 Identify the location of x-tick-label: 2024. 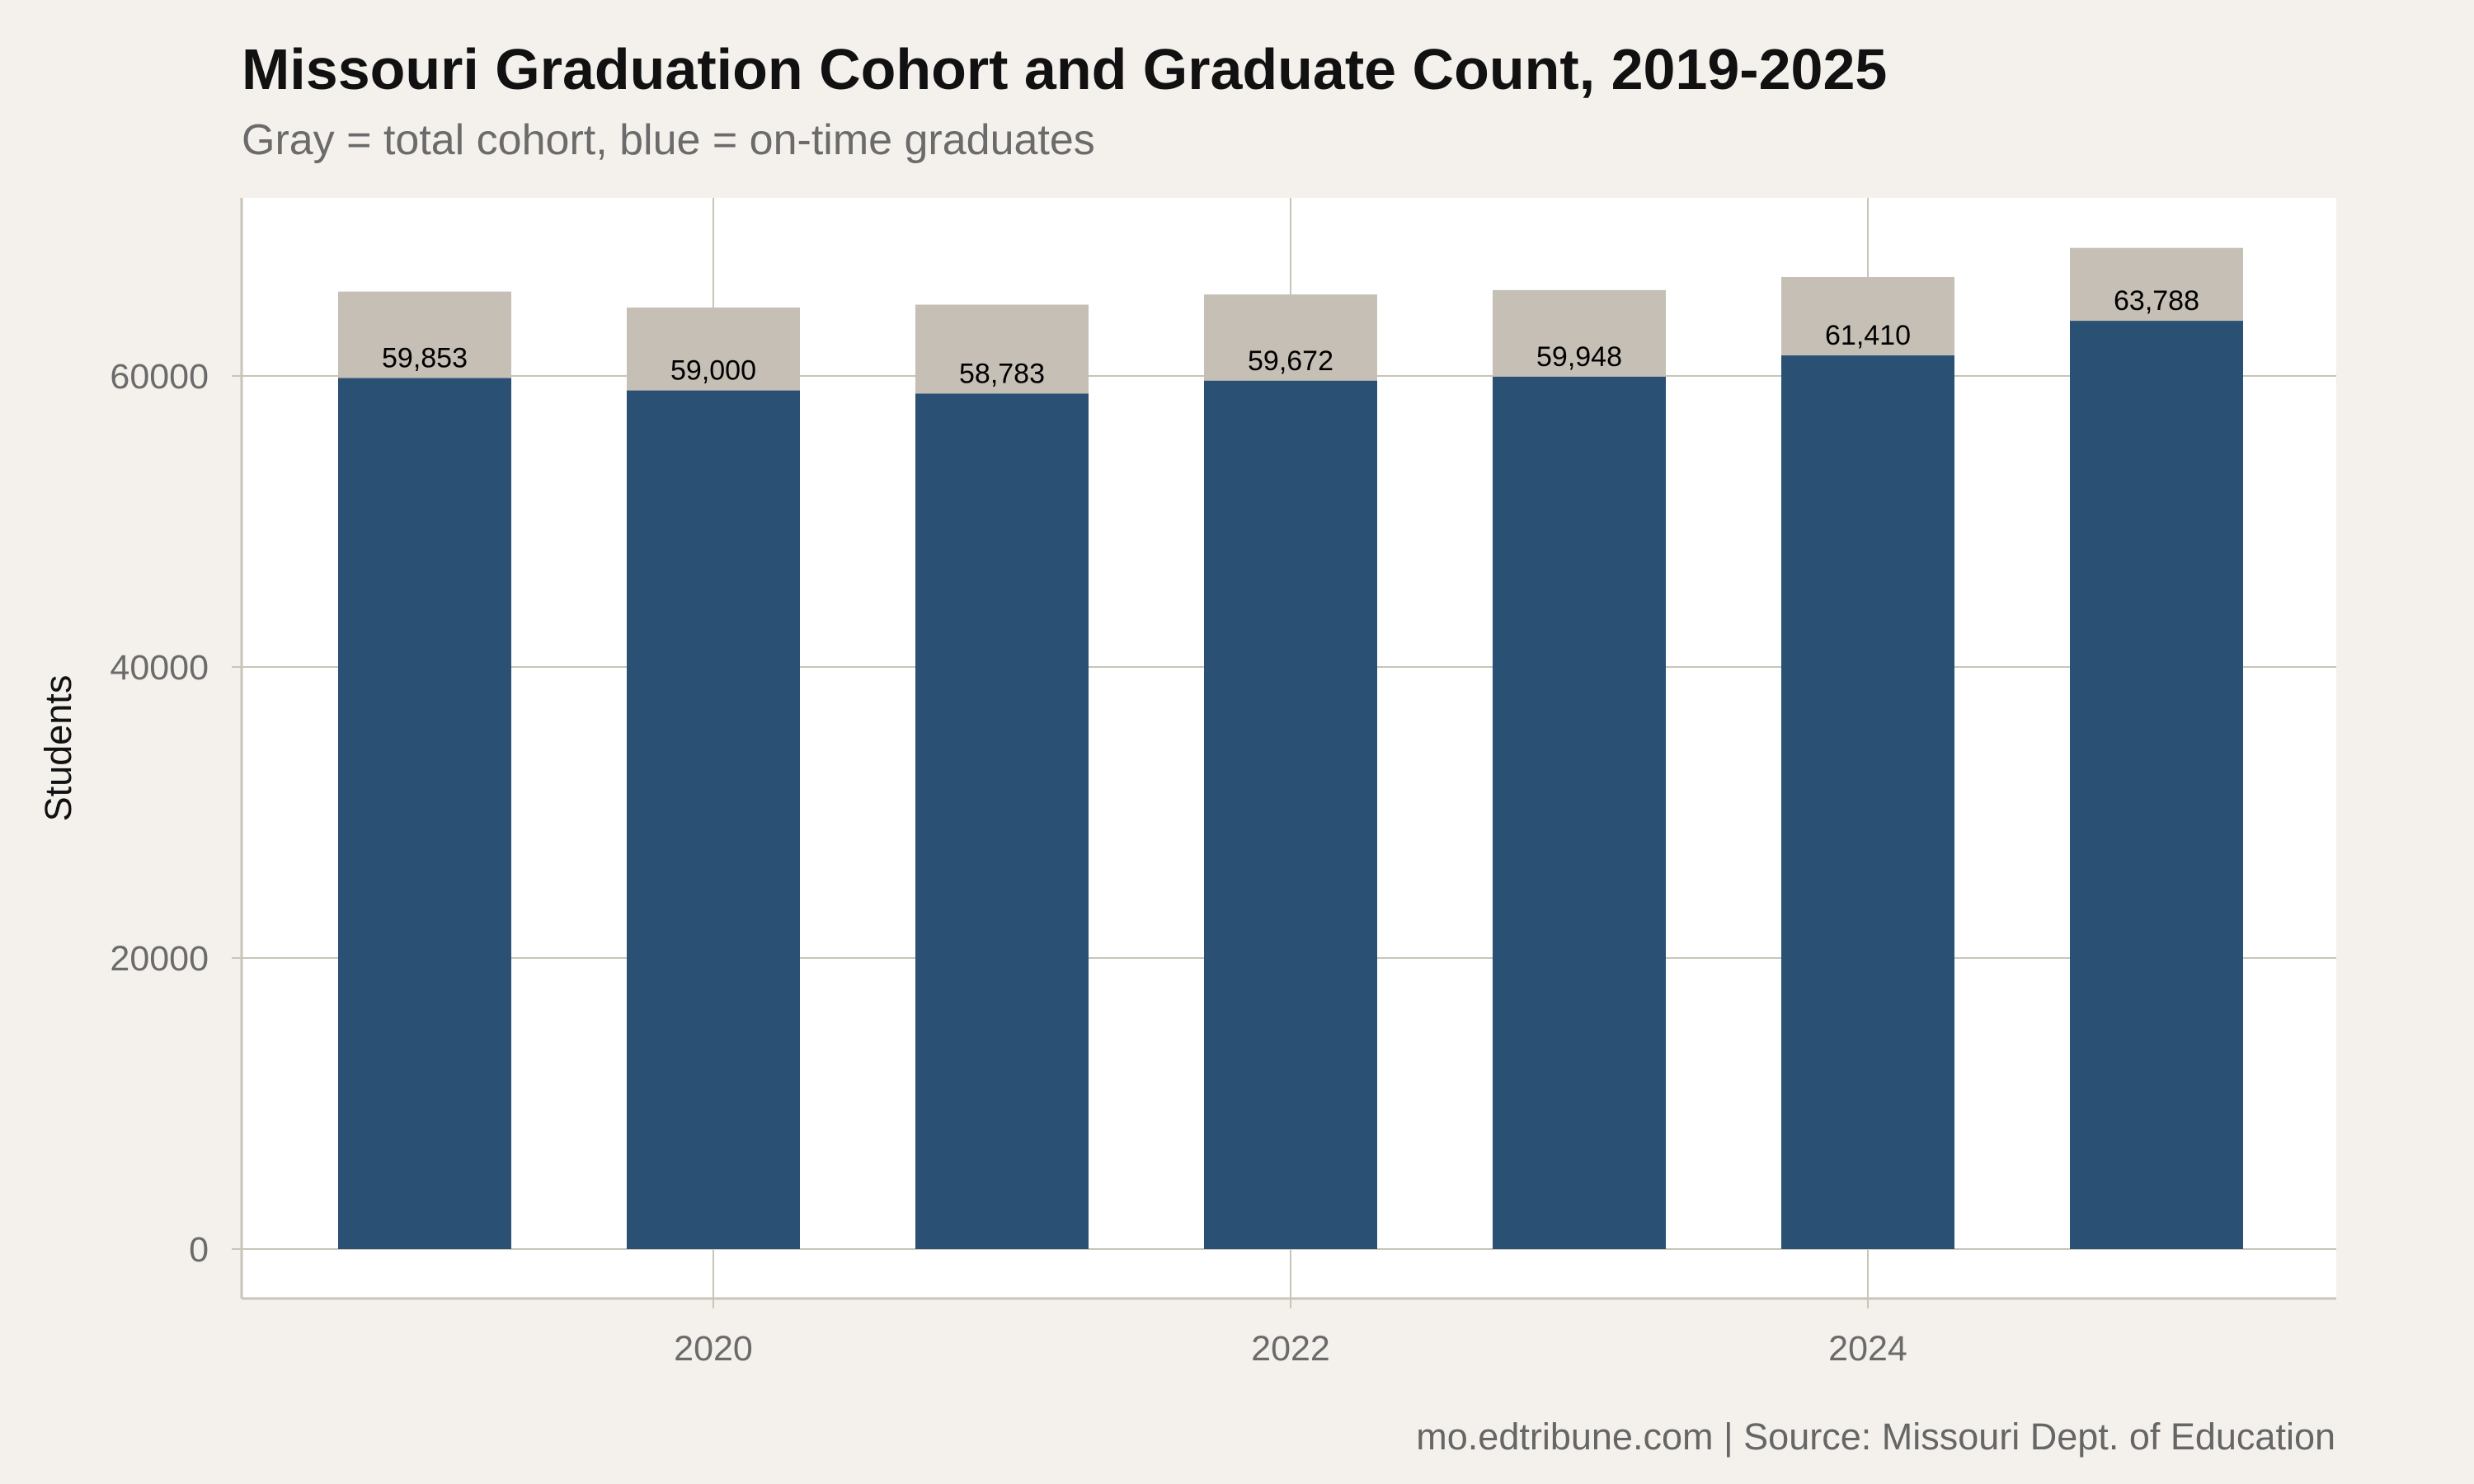
(1867, 1349).